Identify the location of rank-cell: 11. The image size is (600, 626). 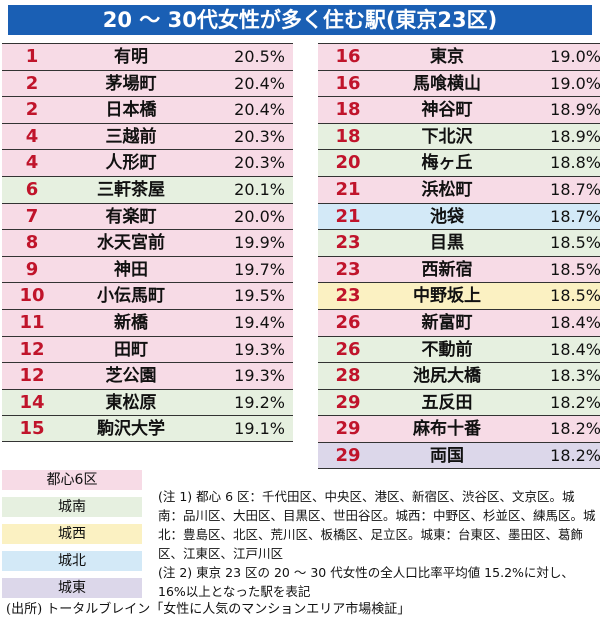
(32, 322).